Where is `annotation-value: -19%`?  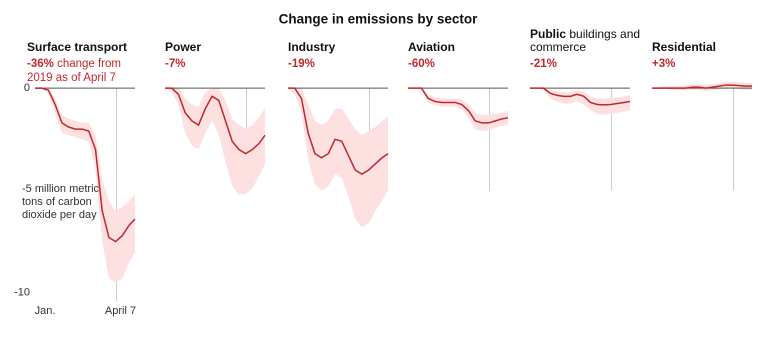
annotation-value: -19% is located at coordinates (301, 64).